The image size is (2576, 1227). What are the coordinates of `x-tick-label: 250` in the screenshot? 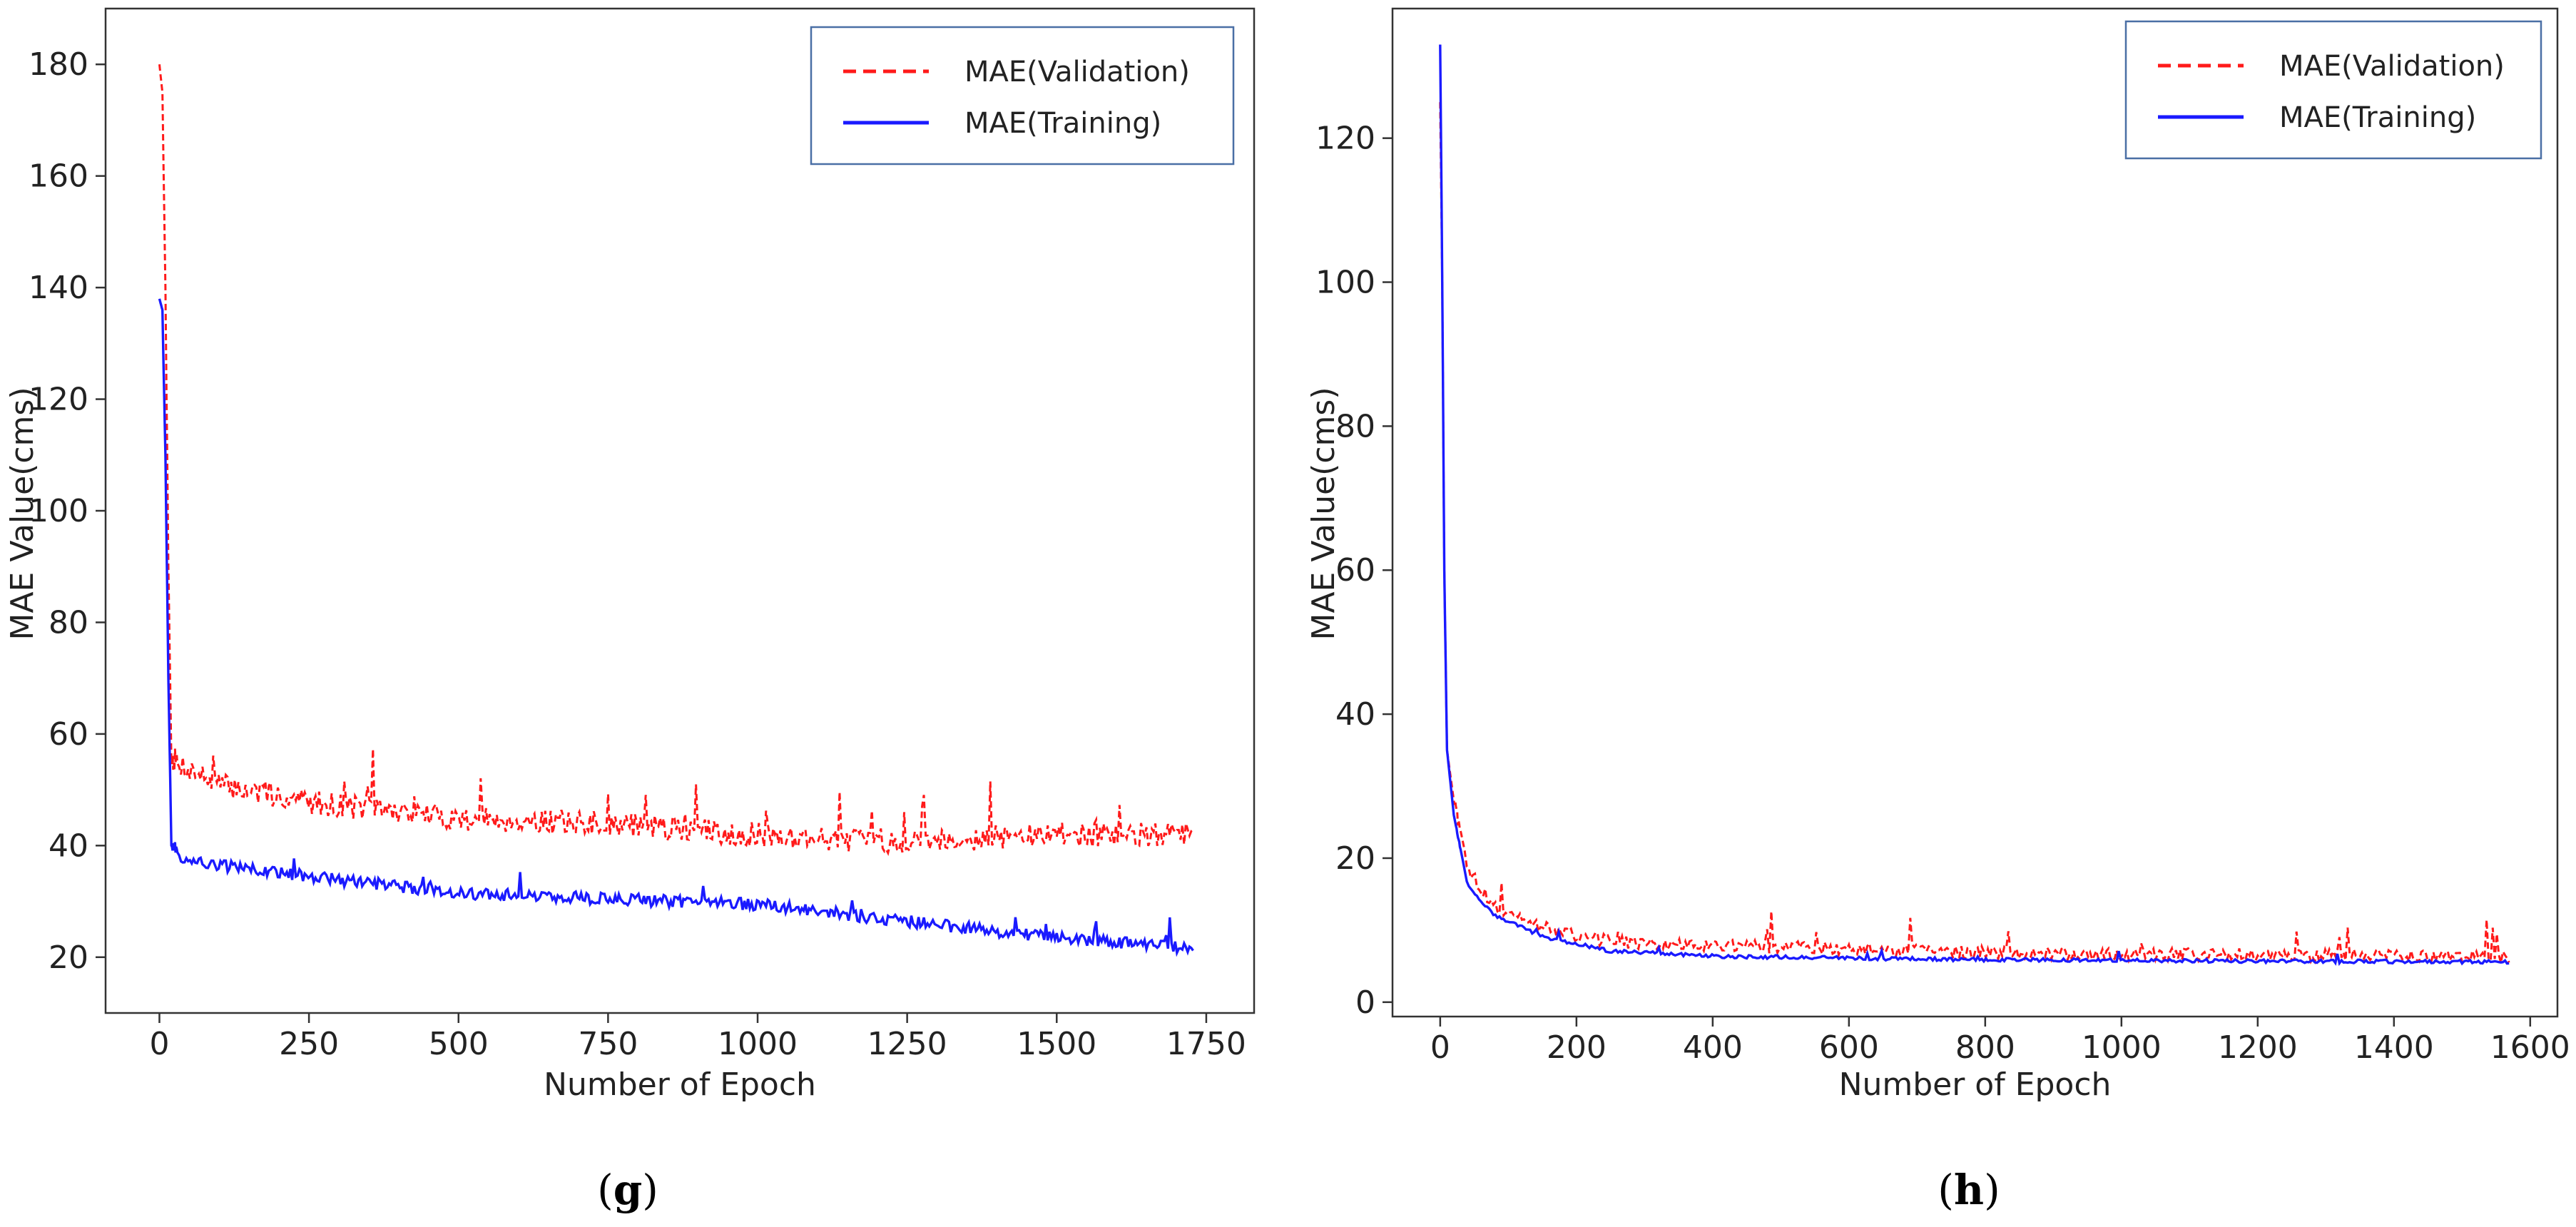 It's located at (309, 1044).